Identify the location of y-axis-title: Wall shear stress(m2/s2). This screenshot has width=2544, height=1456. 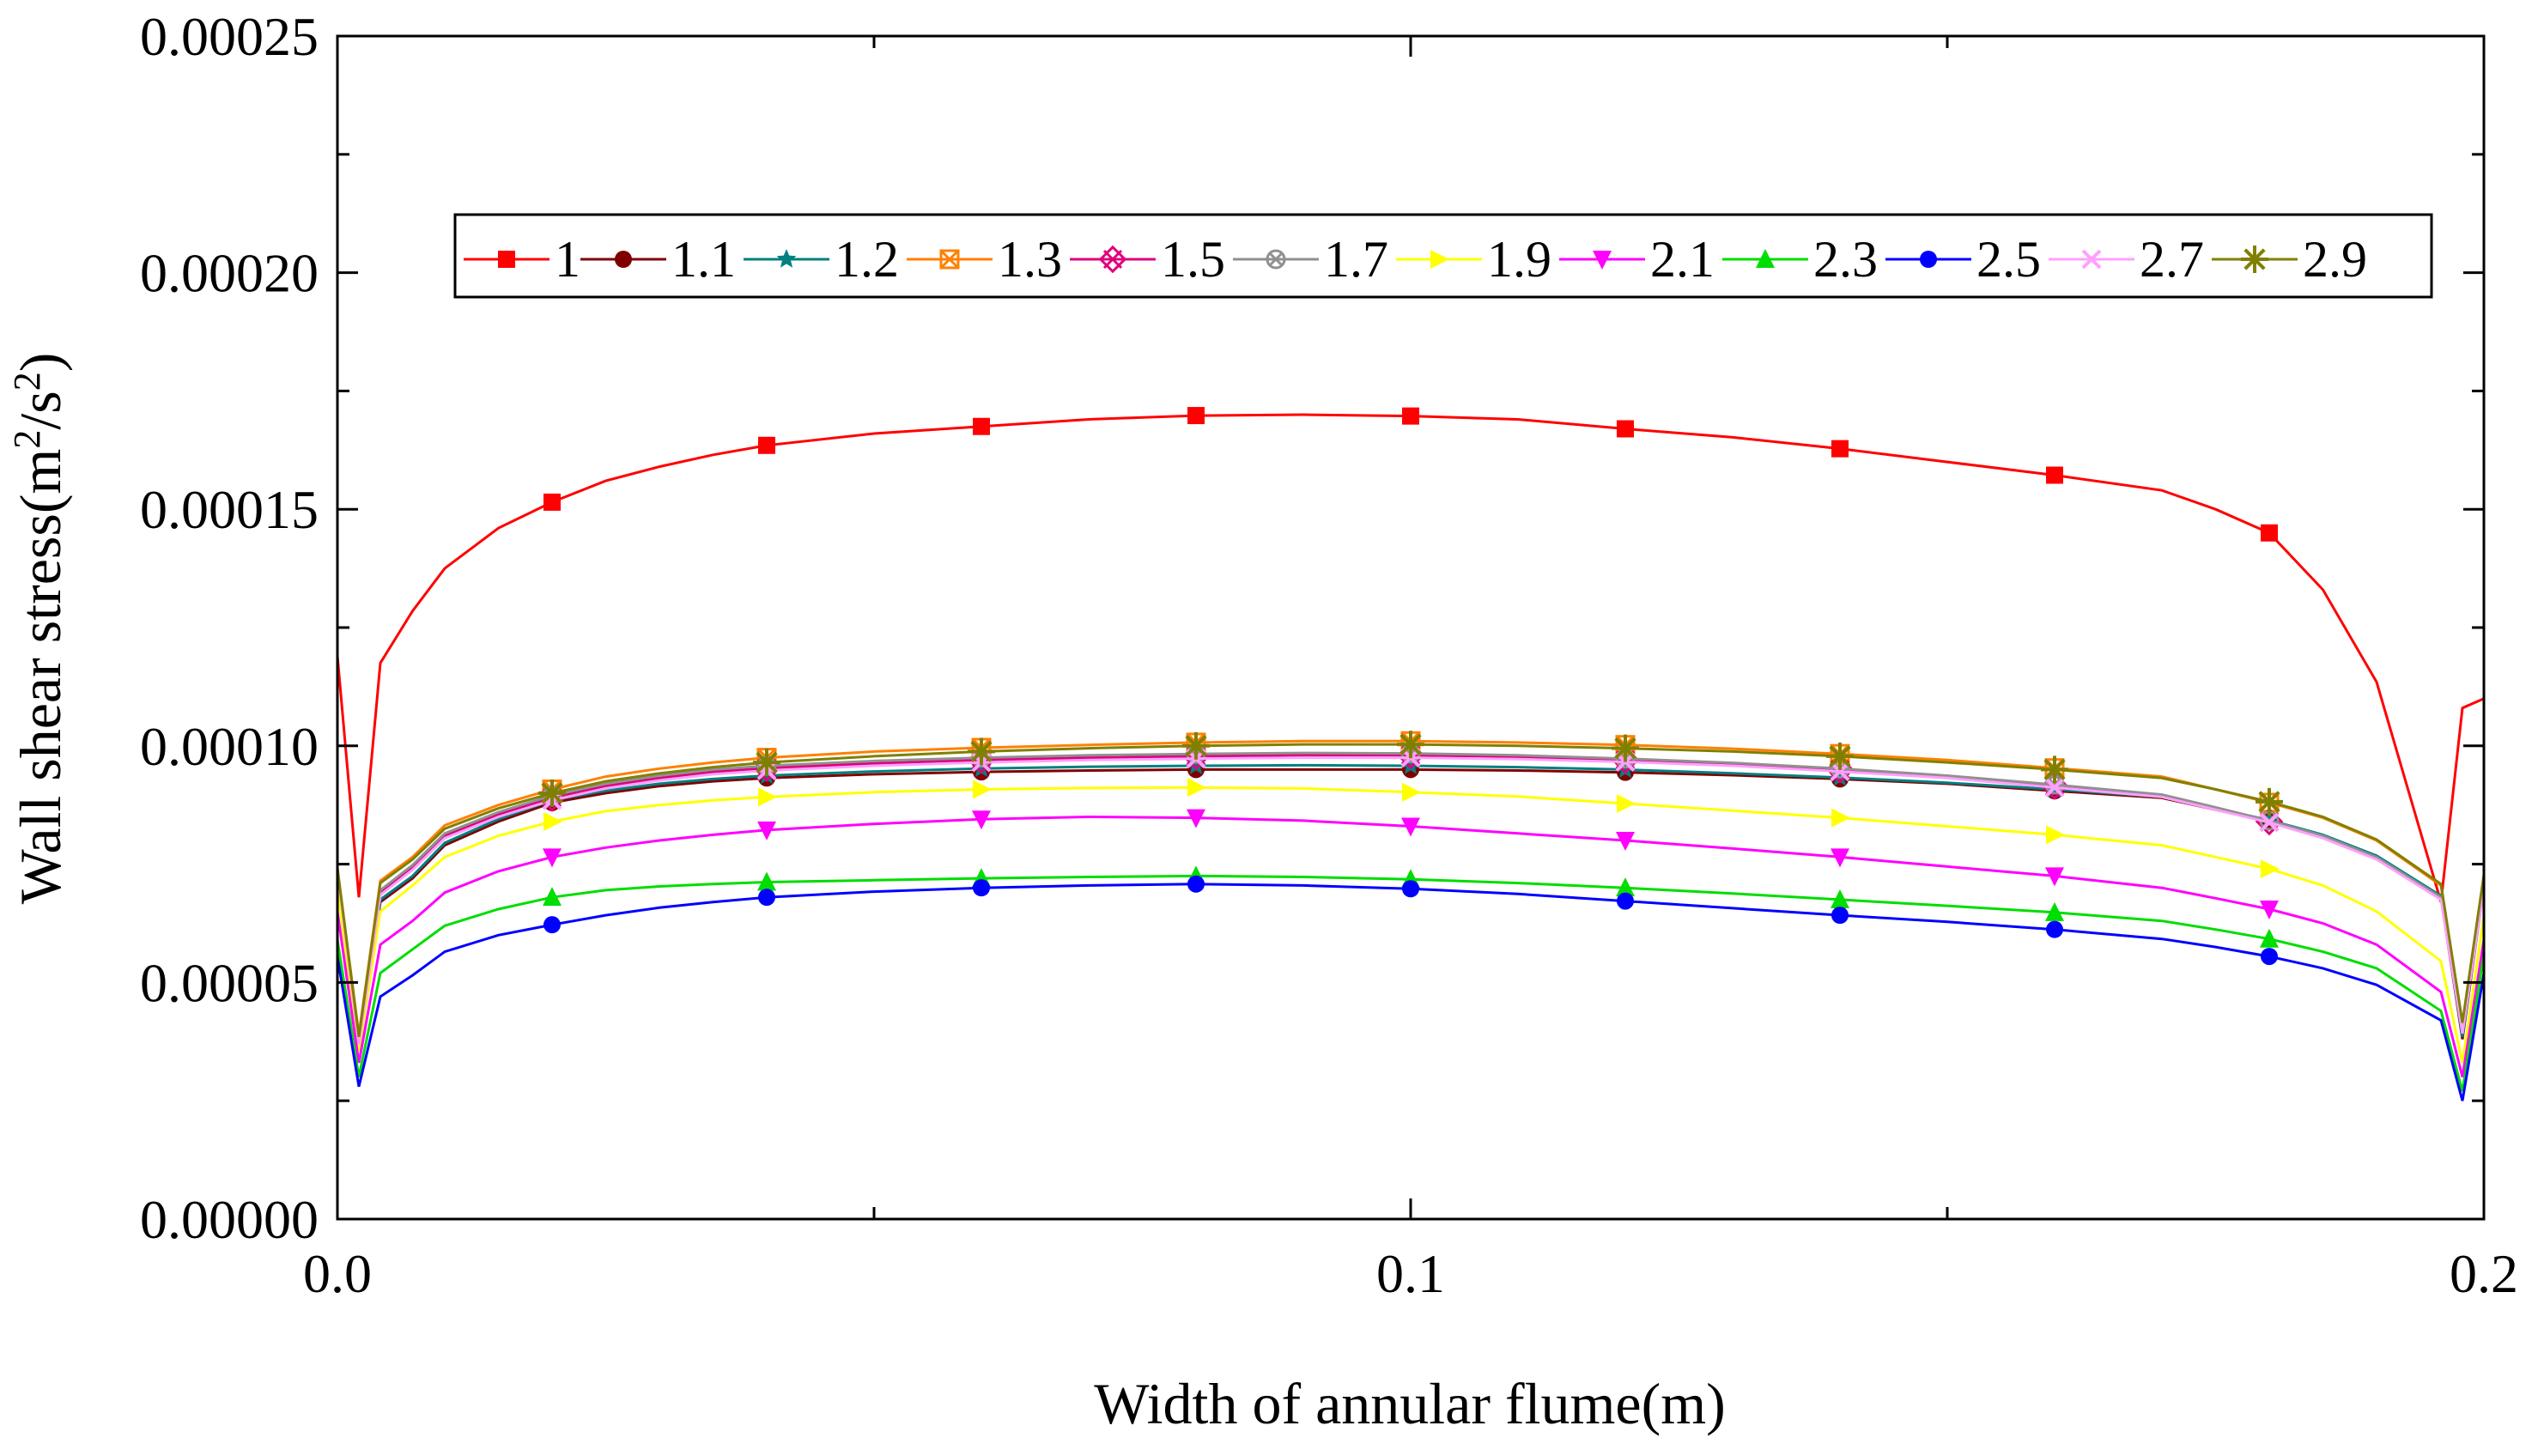
(39, 629).